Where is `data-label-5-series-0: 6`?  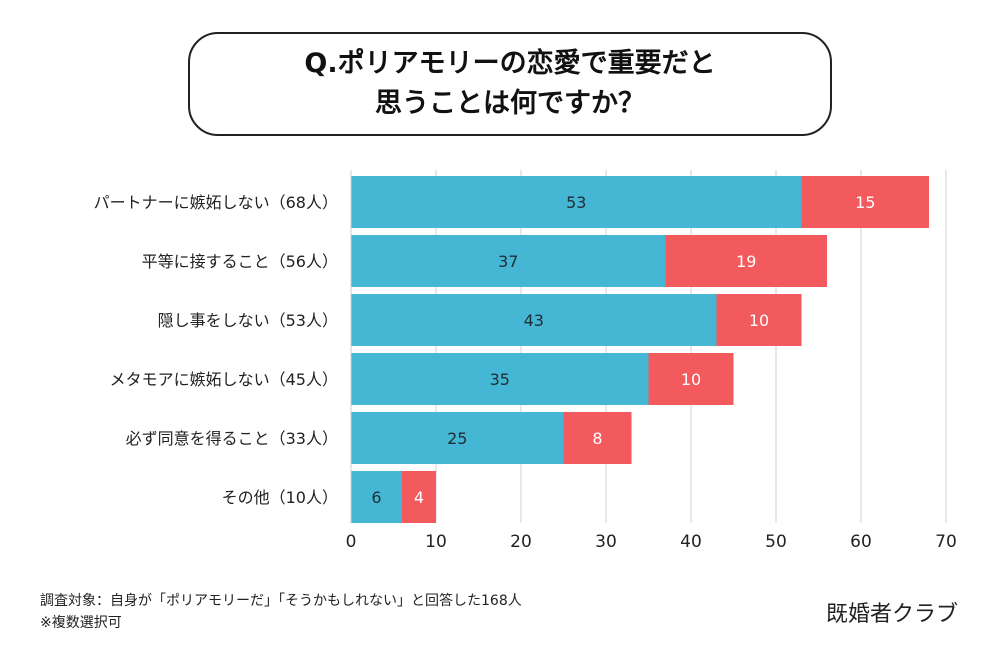 data-label-5-series-0: 6 is located at coordinates (376, 497).